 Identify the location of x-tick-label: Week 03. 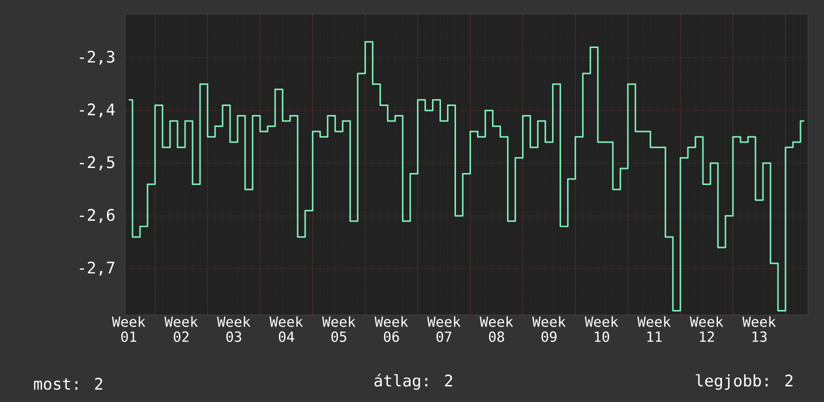
(233, 329).